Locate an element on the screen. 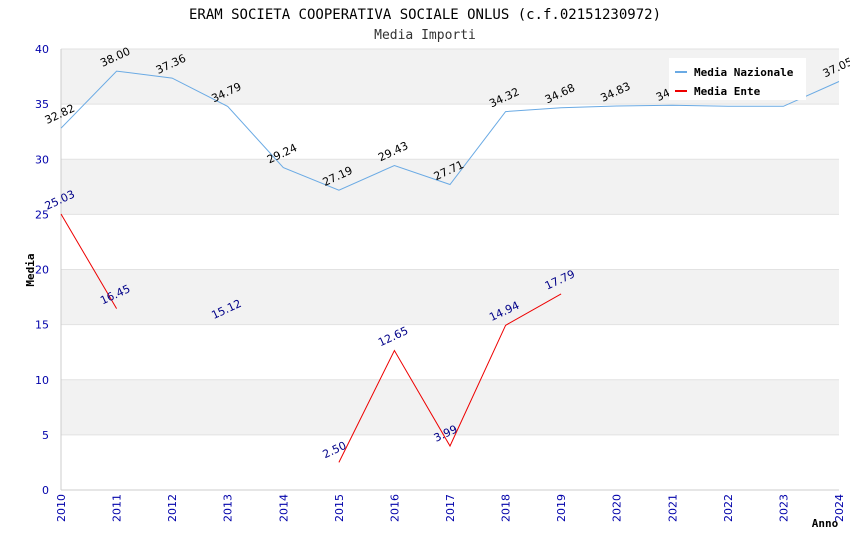 This screenshot has width=850, height=550. y-tick-label: 30 is located at coordinates (42, 159).